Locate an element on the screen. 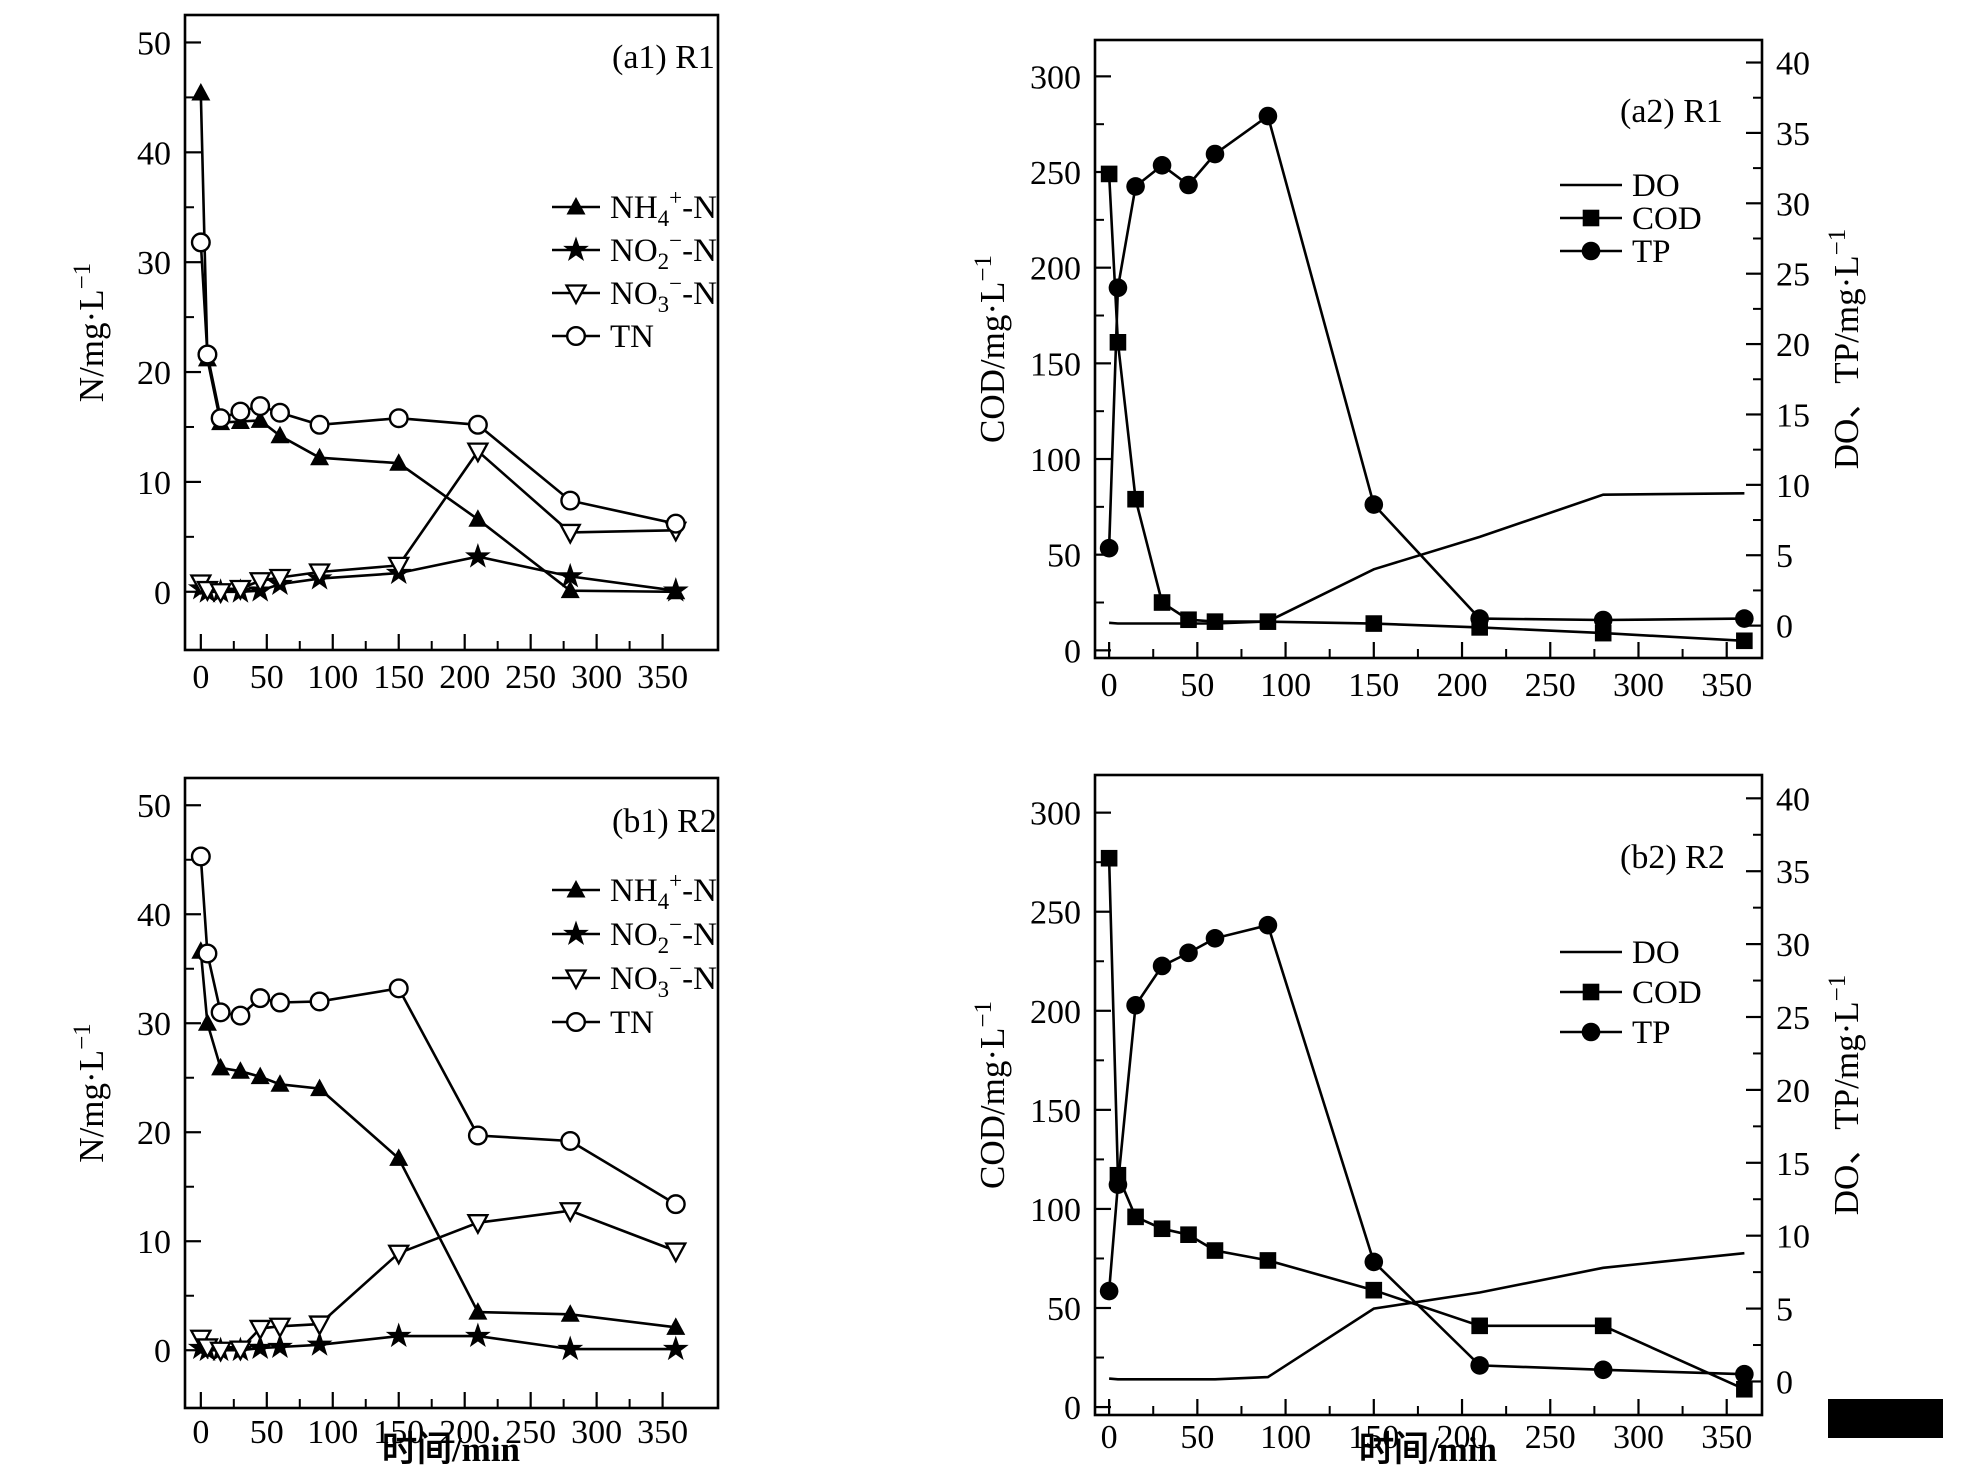 The width and height of the screenshot is (1985, 1465). x-tick-label: 350 is located at coordinates (662, 1432).